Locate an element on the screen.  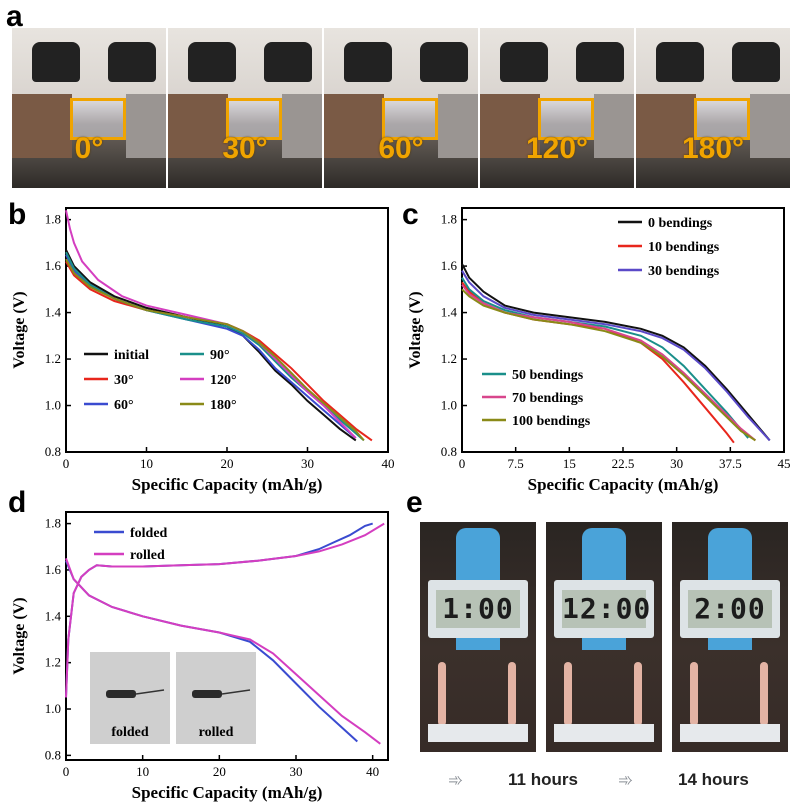
angle-label: 30° is located at coordinates (245, 148).